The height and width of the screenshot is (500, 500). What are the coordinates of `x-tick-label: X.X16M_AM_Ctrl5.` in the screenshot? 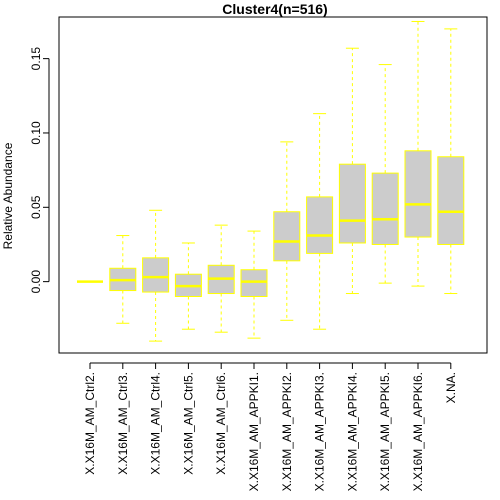 It's located at (188, 423).